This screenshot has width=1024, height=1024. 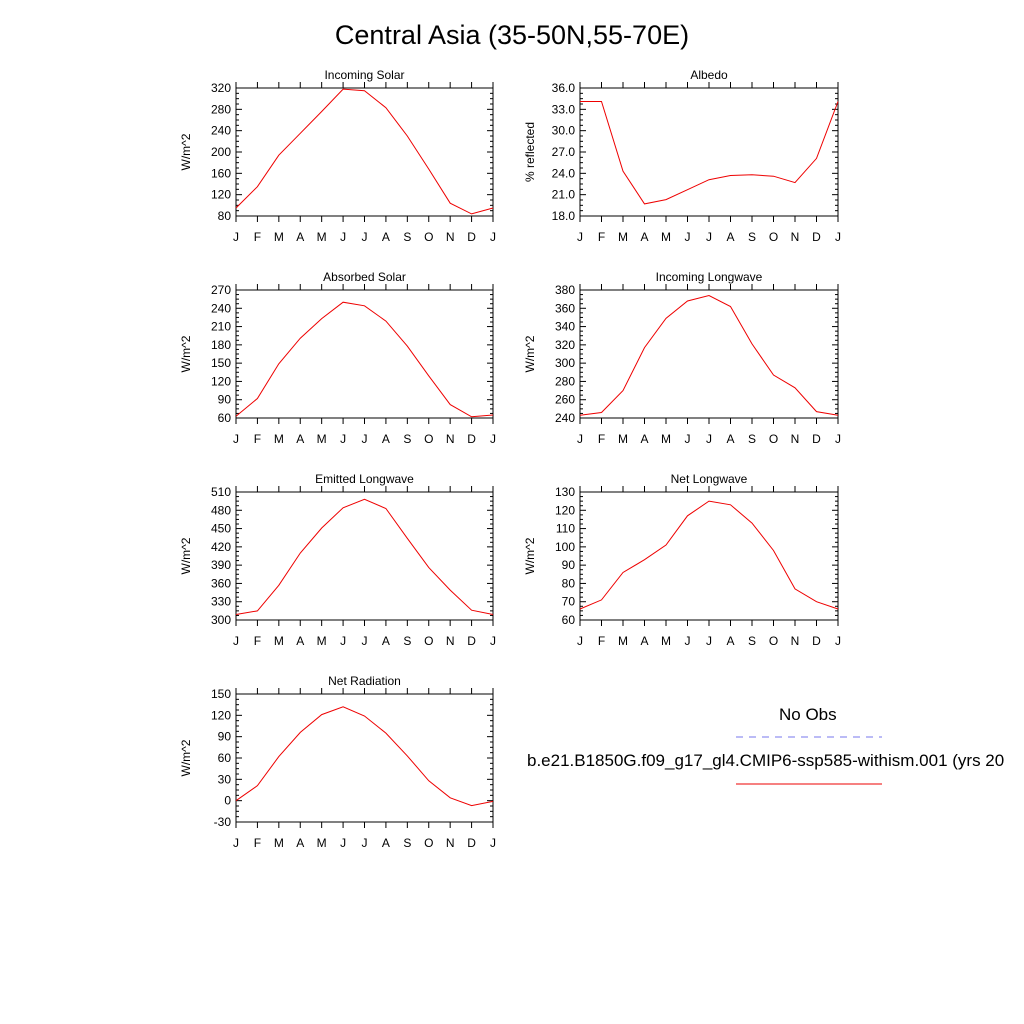 What do you see at coordinates (221, 620) in the screenshot?
I see `y-tick-label: 300` at bounding box center [221, 620].